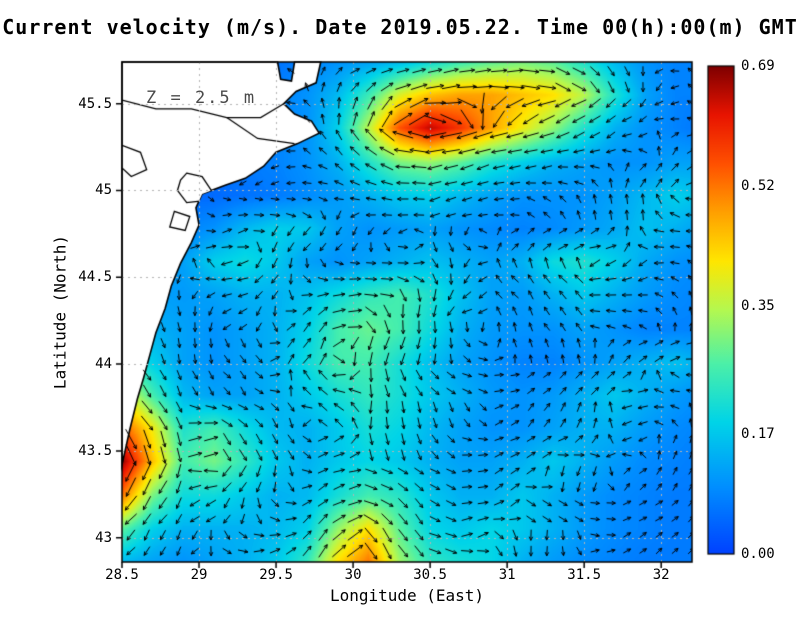 Image resolution: width=800 pixels, height=618 pixels. What do you see at coordinates (201, 98) in the screenshot?
I see `depth-annotation: Z = 2.5 m` at bounding box center [201, 98].